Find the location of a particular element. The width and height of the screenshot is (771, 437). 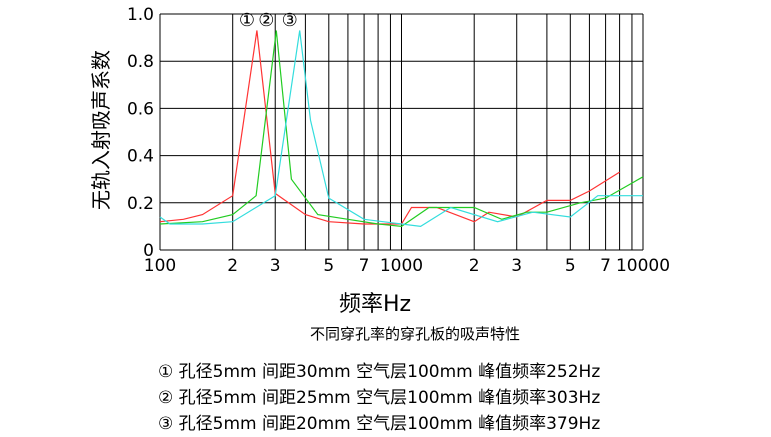

x-tick-label-9: 7 is located at coordinates (605, 266).